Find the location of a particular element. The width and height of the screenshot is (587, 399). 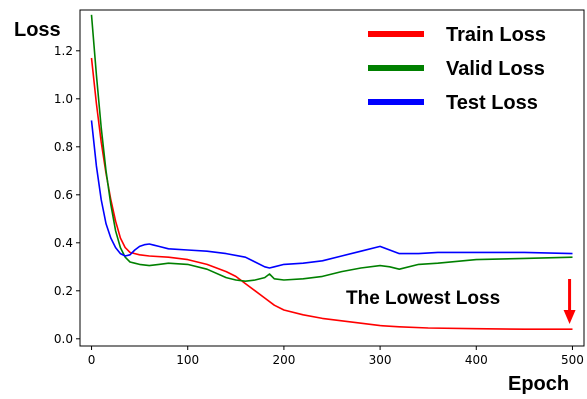

y-tick-label: 0.0 is located at coordinates (63, 339).